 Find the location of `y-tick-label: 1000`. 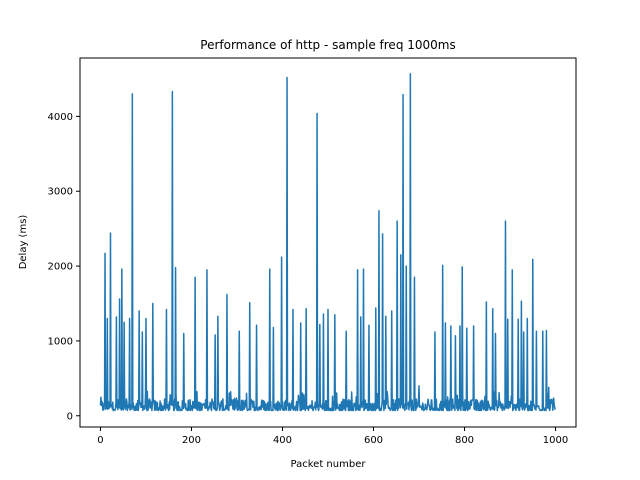

y-tick-label: 1000 is located at coordinates (60, 341).